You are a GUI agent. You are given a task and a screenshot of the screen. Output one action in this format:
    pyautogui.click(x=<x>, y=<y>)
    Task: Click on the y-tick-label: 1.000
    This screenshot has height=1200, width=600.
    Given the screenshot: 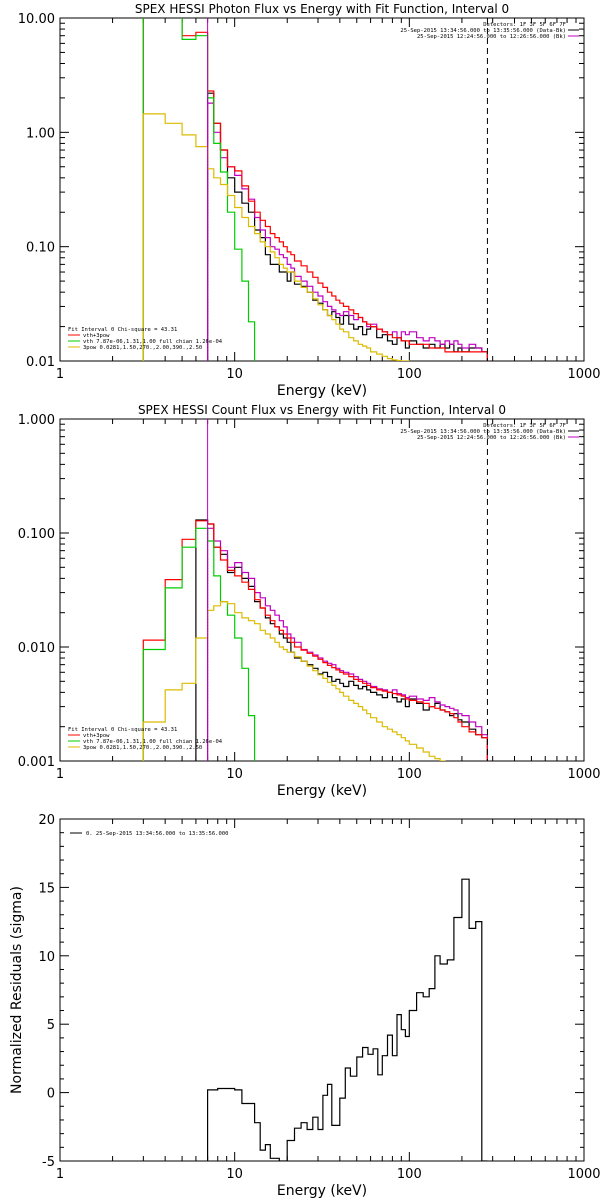 What is the action you would take?
    pyautogui.click(x=36, y=420)
    